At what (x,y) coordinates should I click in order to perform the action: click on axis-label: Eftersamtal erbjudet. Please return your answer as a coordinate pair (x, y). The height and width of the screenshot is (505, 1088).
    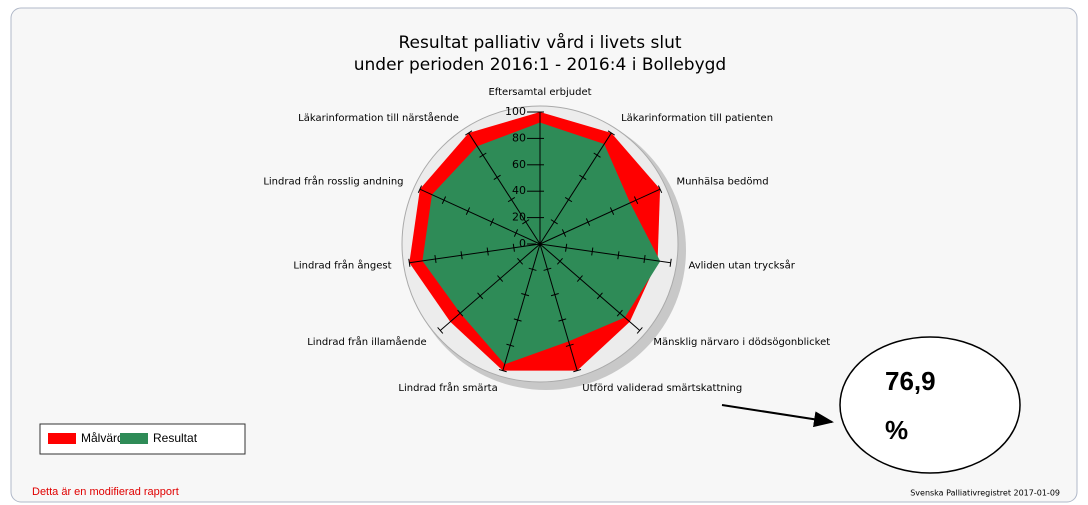
    Looking at the image, I should click on (539, 92).